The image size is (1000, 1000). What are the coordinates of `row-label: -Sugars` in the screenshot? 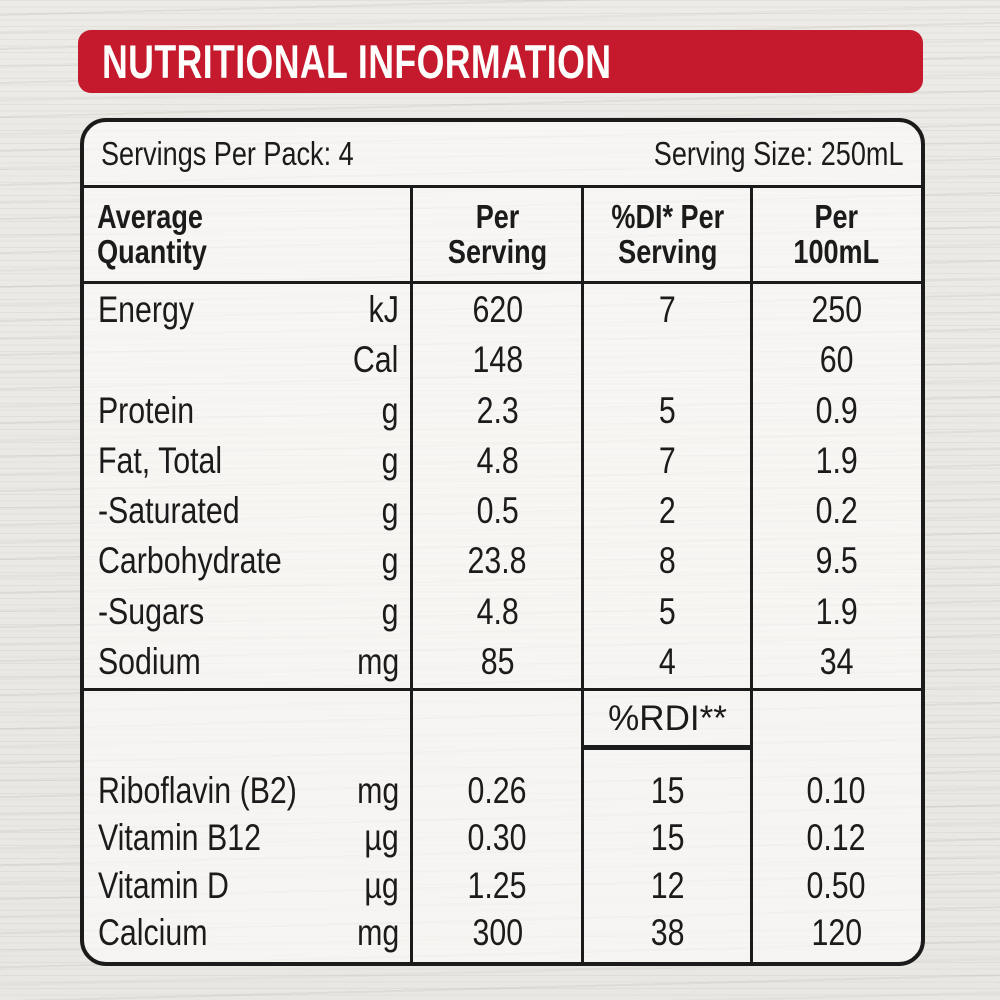 It's located at (151, 611).